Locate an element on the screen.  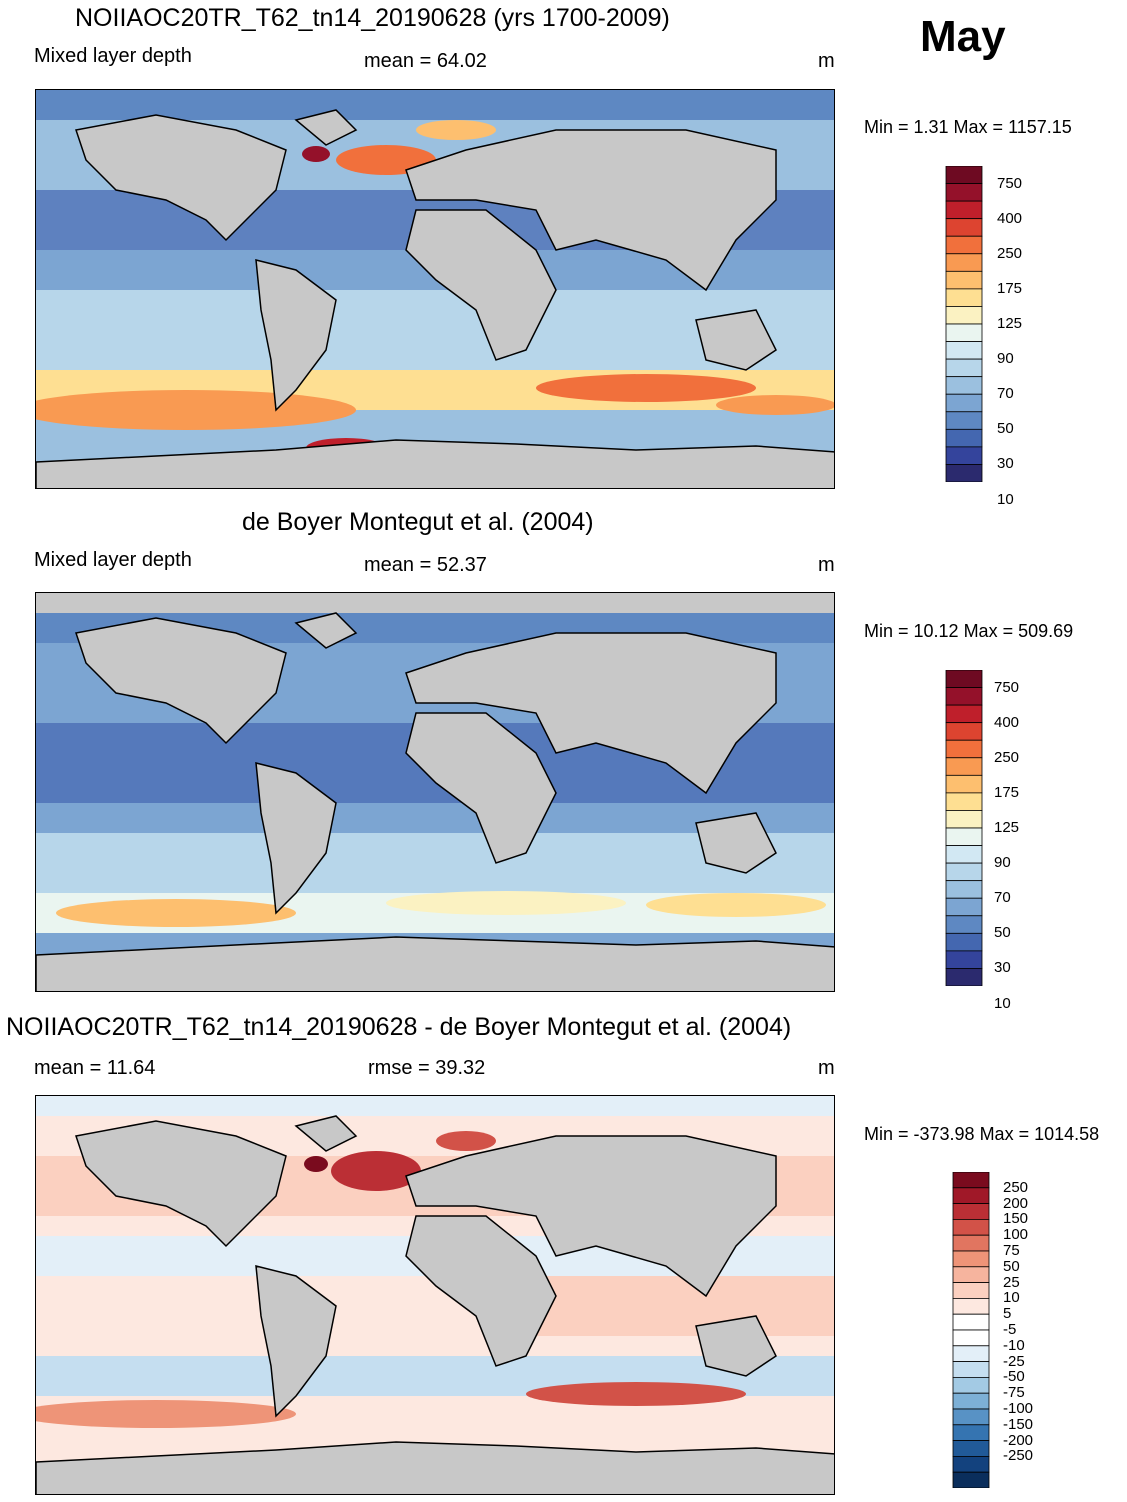
panel-3-units: m is located at coordinates (826, 1068).